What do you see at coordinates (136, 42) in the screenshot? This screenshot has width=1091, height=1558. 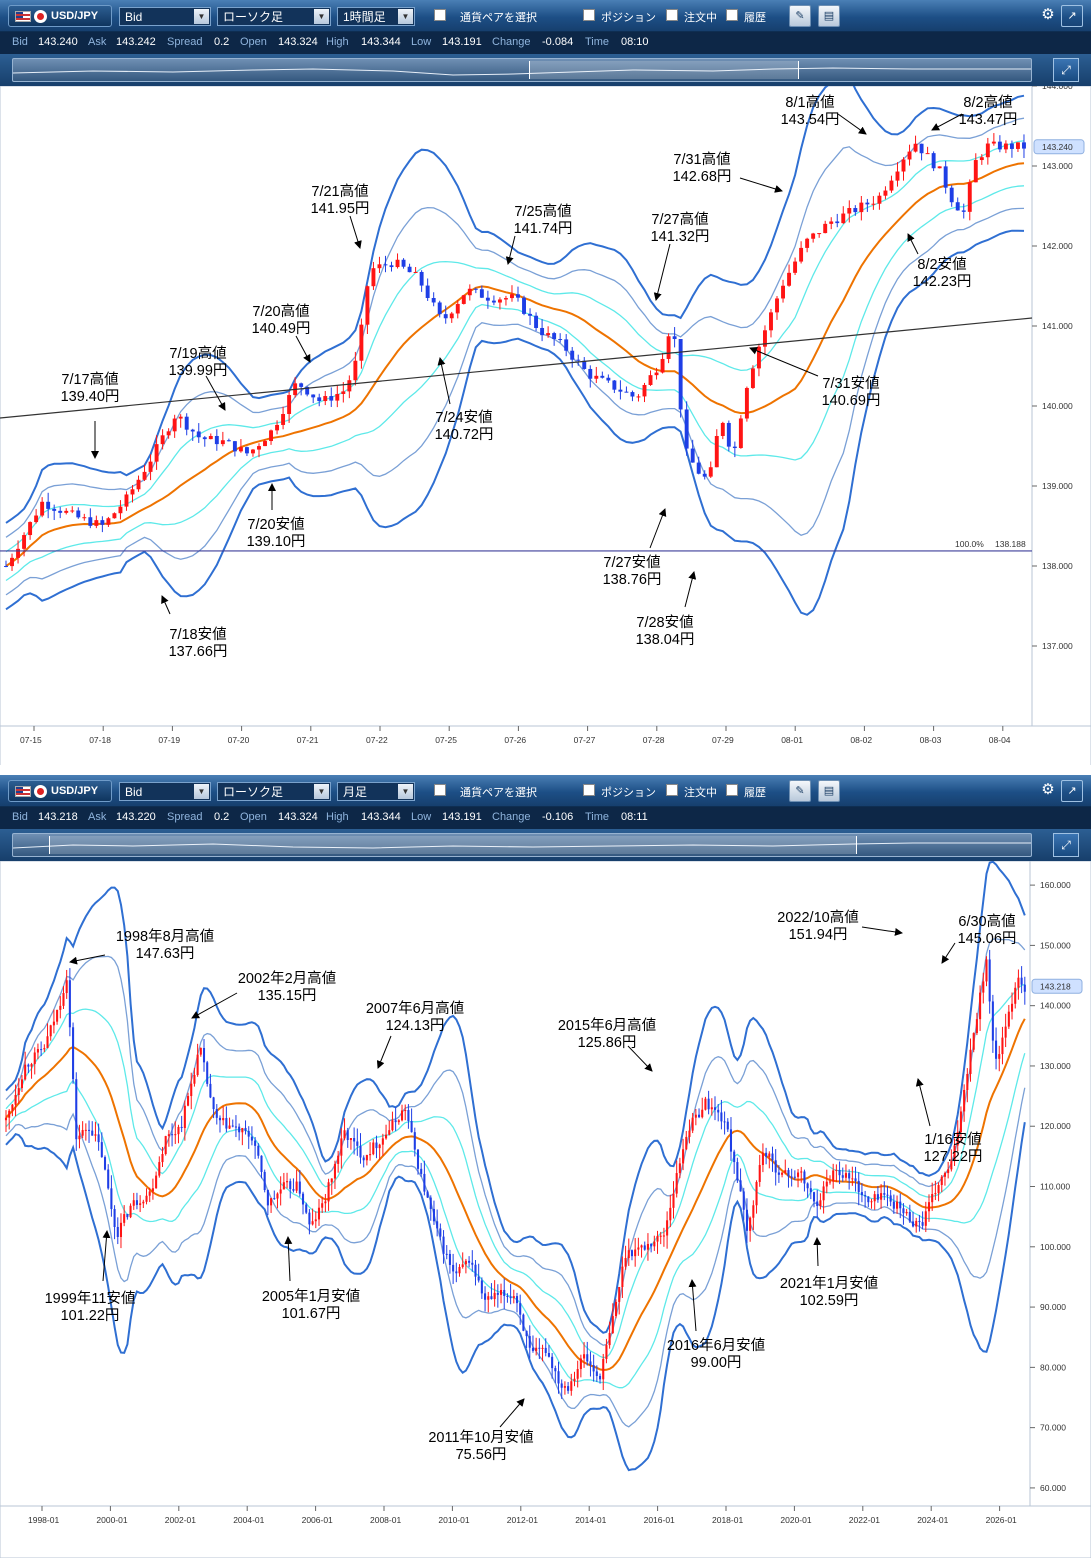 I see `ask-value: 143.242` at bounding box center [136, 42].